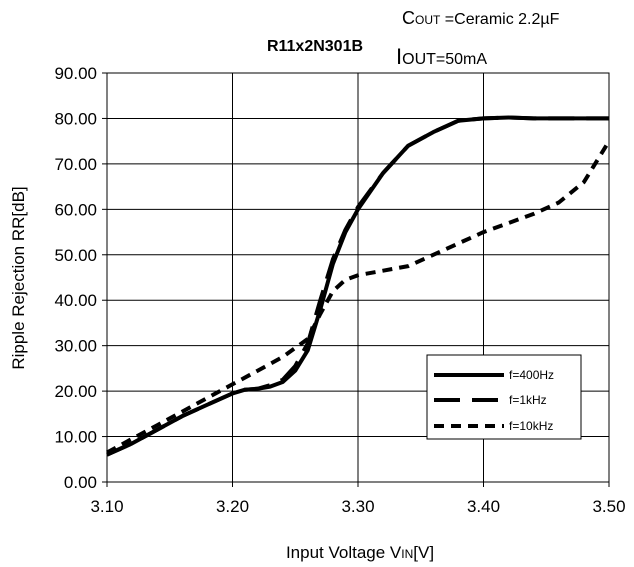  What do you see at coordinates (608, 506) in the screenshot?
I see `x-tick-label: 3.50` at bounding box center [608, 506].